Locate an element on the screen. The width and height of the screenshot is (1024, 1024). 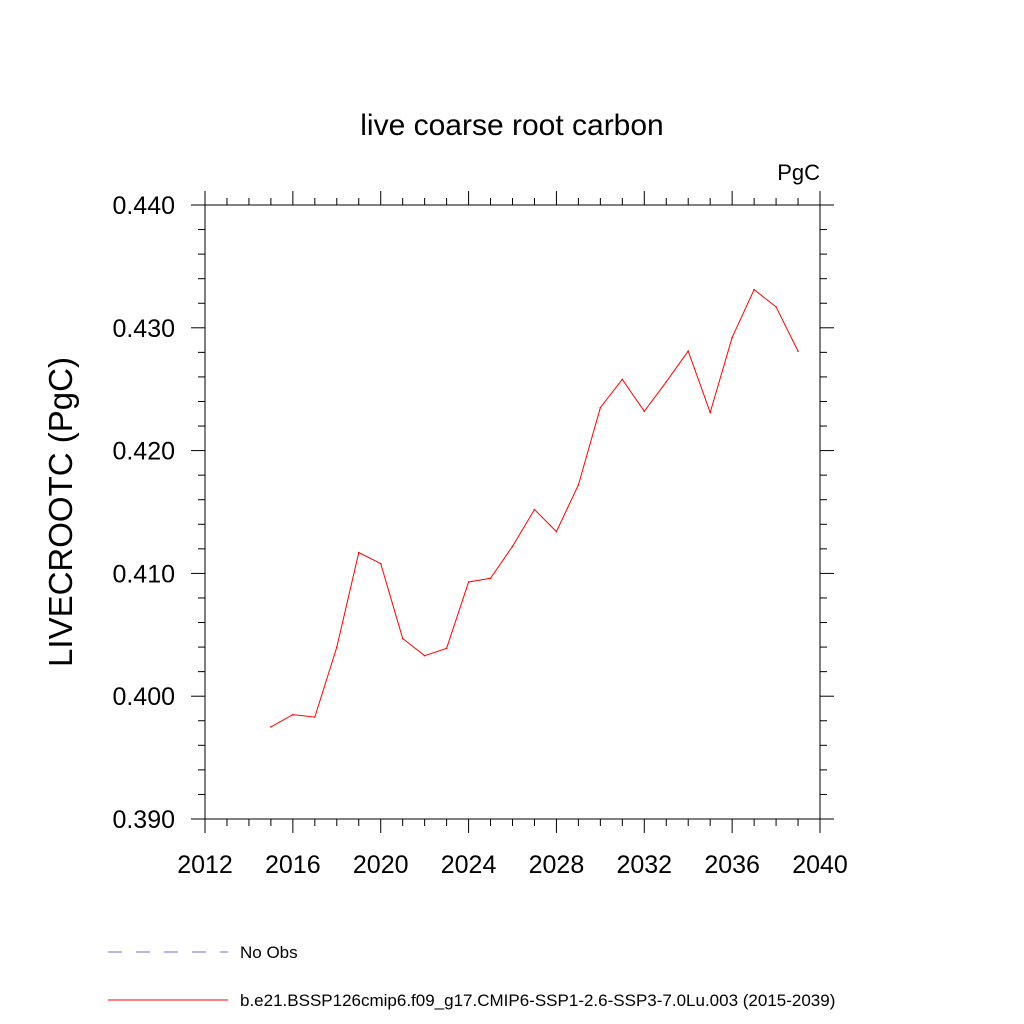
x-tick-label: 2036 is located at coordinates (732, 865).